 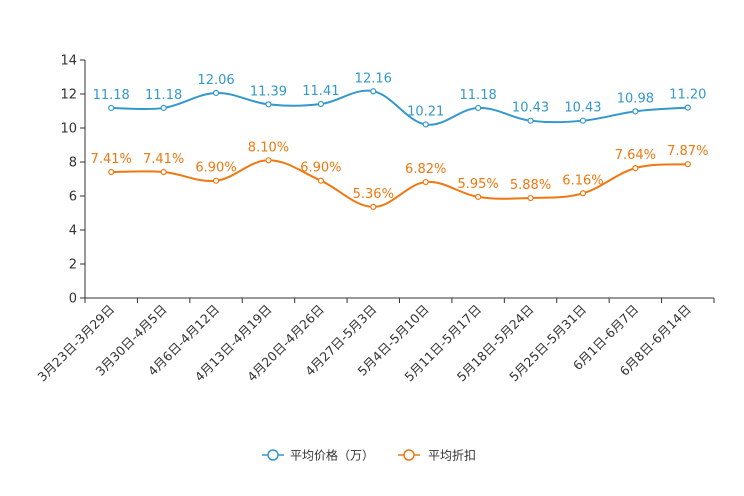 I want to click on data-label: 8.10%, so click(x=268, y=147).